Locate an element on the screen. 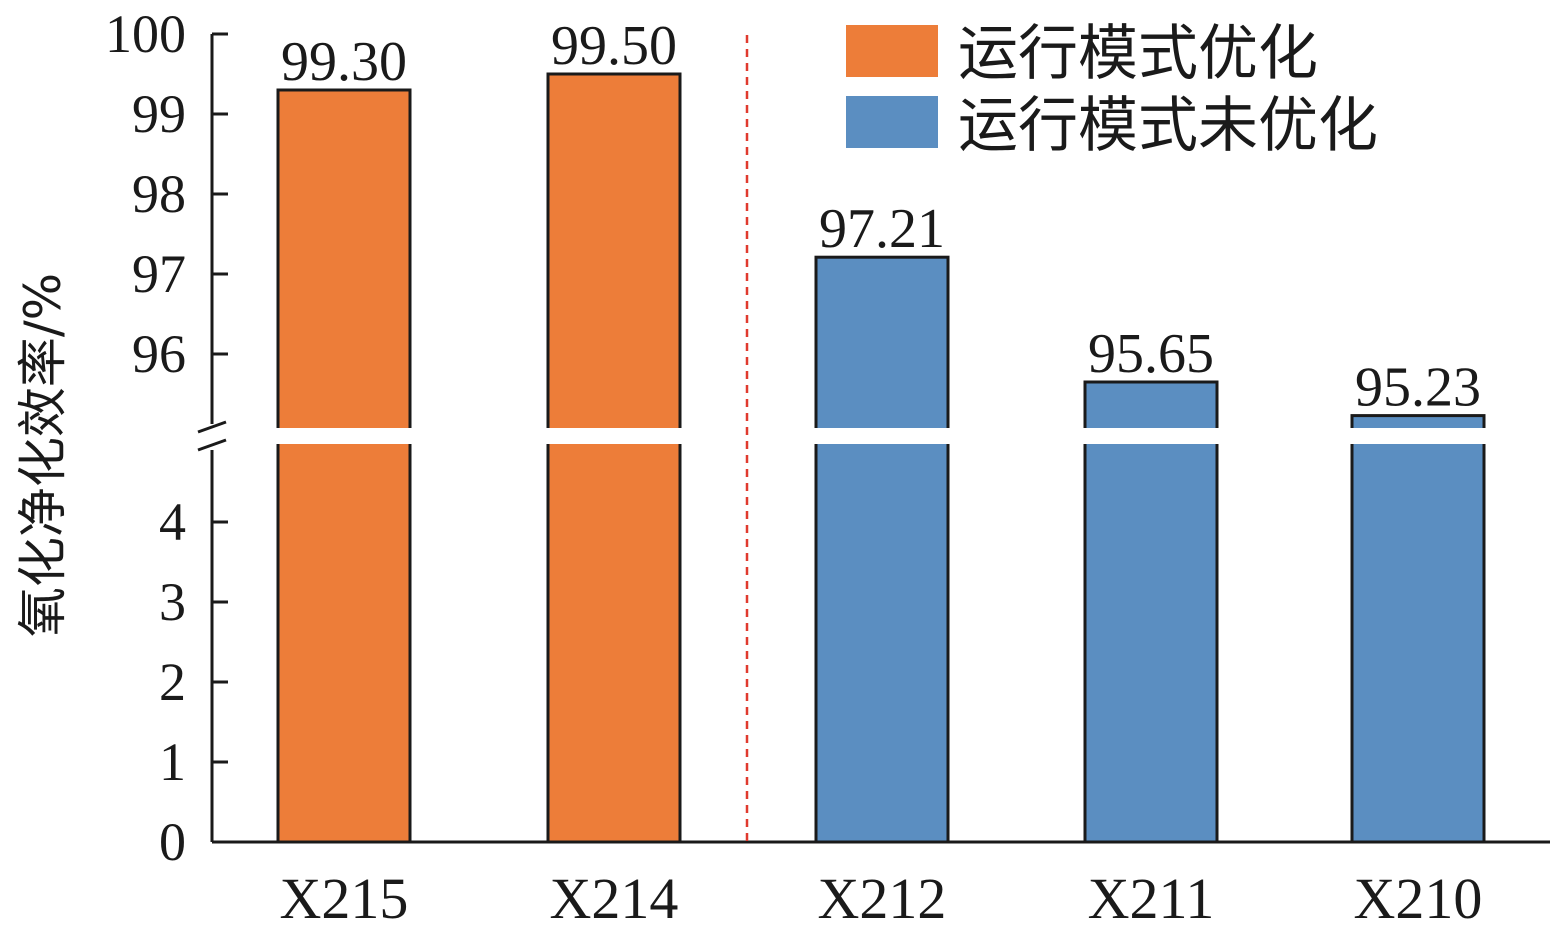  y-tick-label-2: 2 is located at coordinates (172, 682).